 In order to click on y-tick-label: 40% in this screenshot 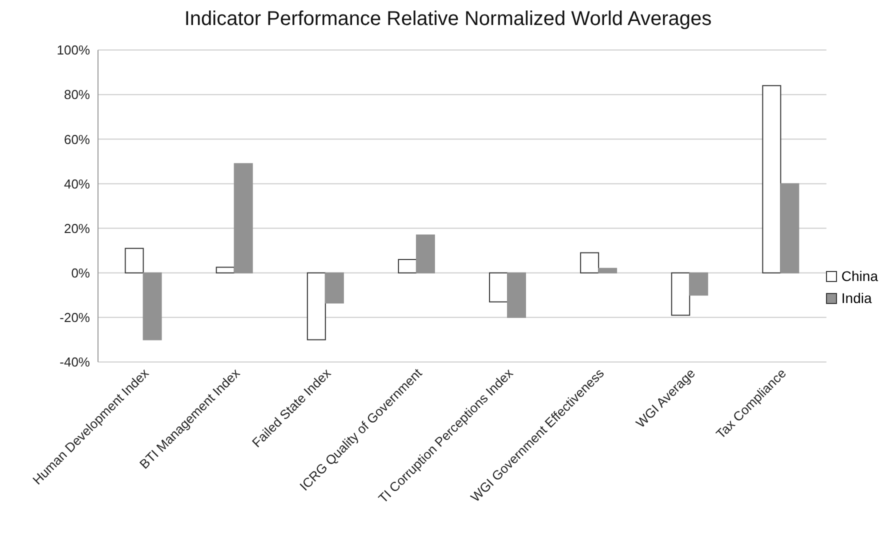, I will do `click(77, 184)`.